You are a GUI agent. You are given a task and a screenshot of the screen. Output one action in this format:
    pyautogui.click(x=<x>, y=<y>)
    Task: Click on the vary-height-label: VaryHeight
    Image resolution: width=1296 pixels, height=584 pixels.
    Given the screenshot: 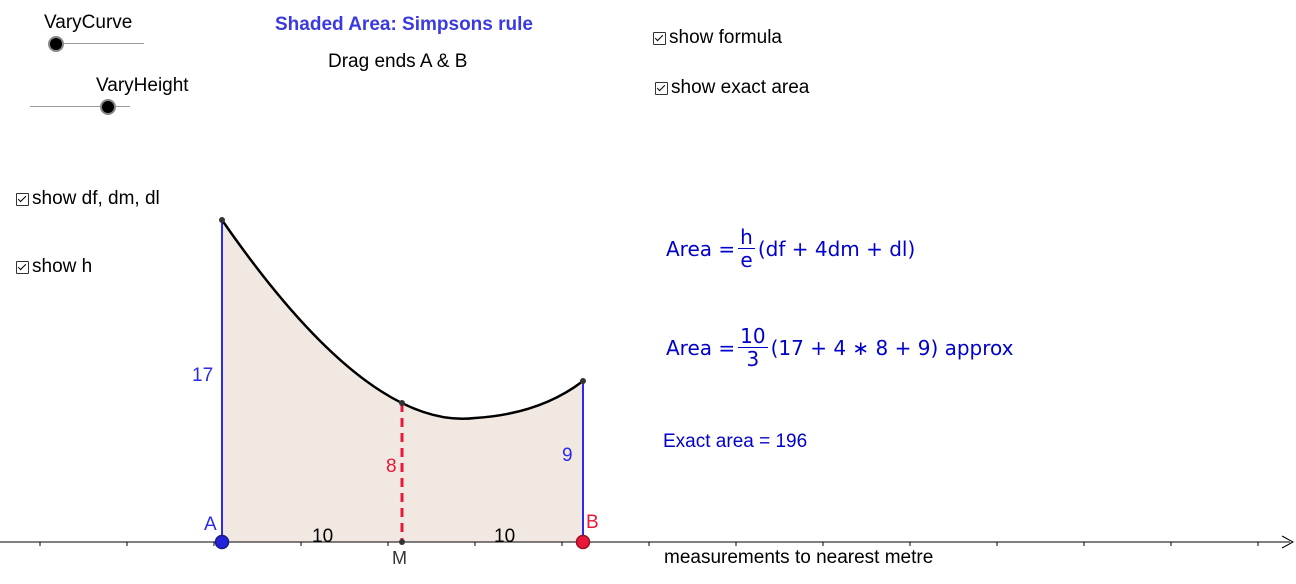 What is the action you would take?
    pyautogui.click(x=142, y=85)
    